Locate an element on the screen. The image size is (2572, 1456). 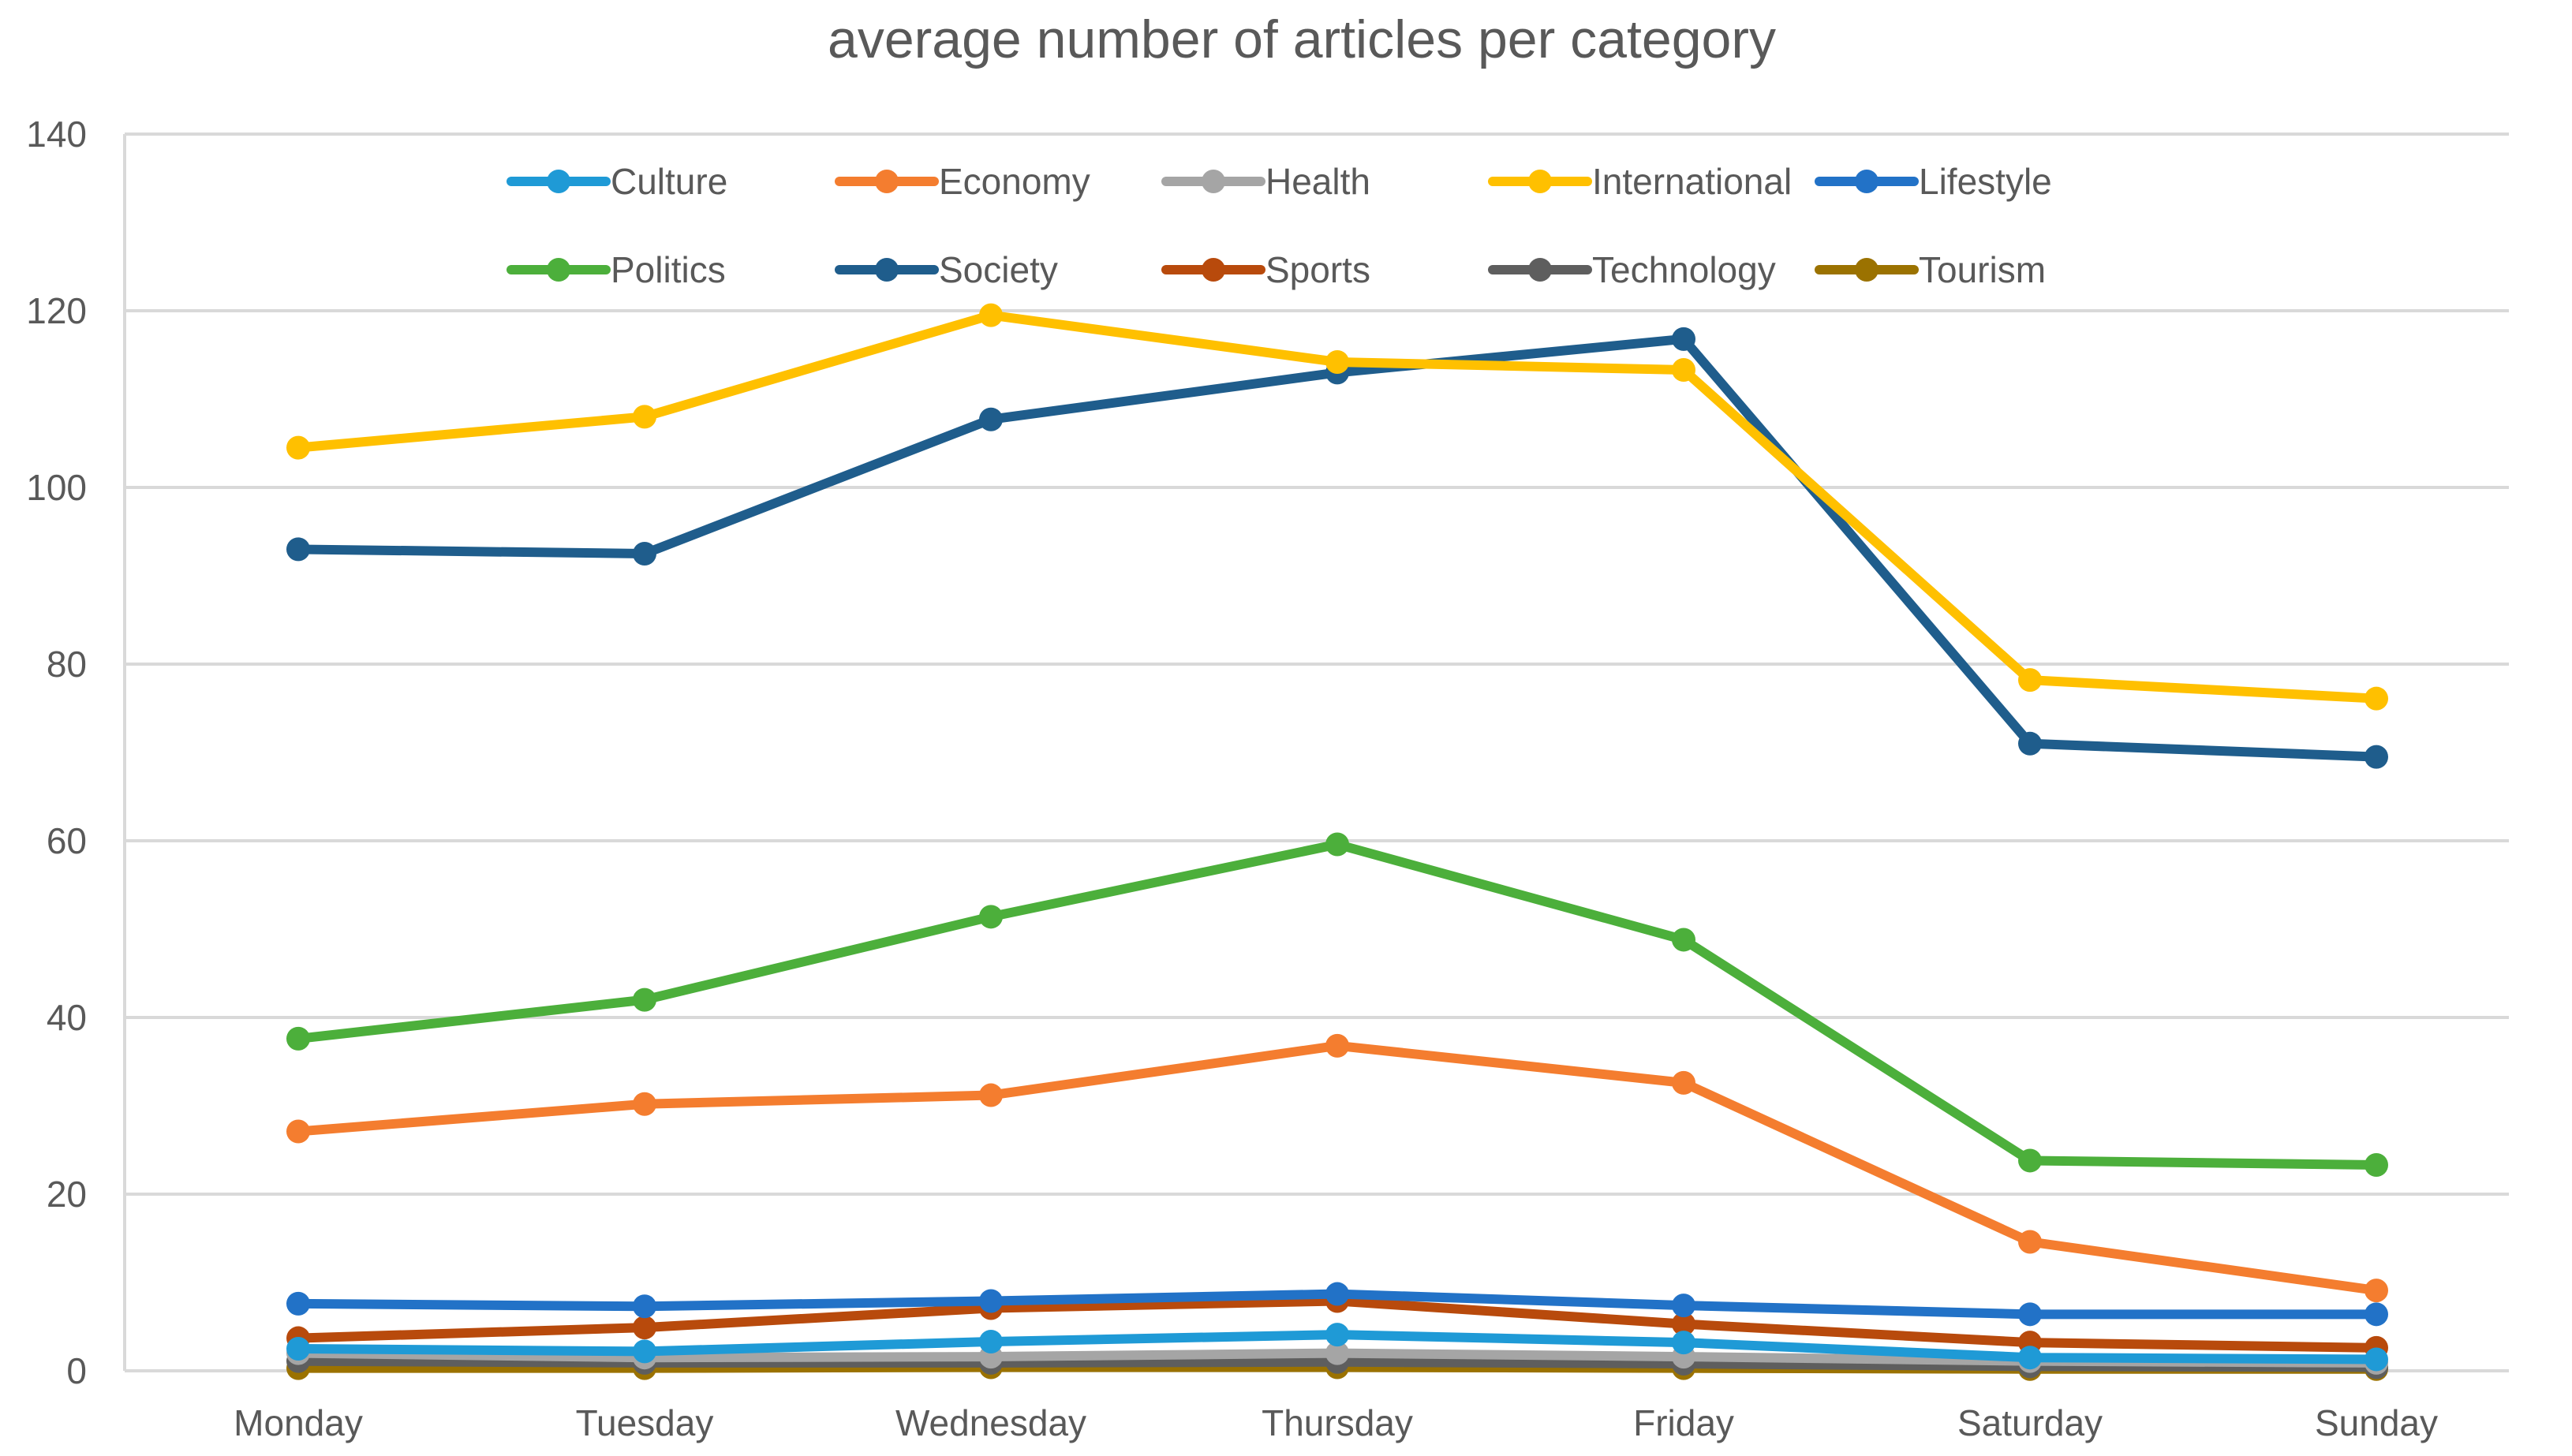
legend-item-economy: Economy is located at coordinates (962, 181).